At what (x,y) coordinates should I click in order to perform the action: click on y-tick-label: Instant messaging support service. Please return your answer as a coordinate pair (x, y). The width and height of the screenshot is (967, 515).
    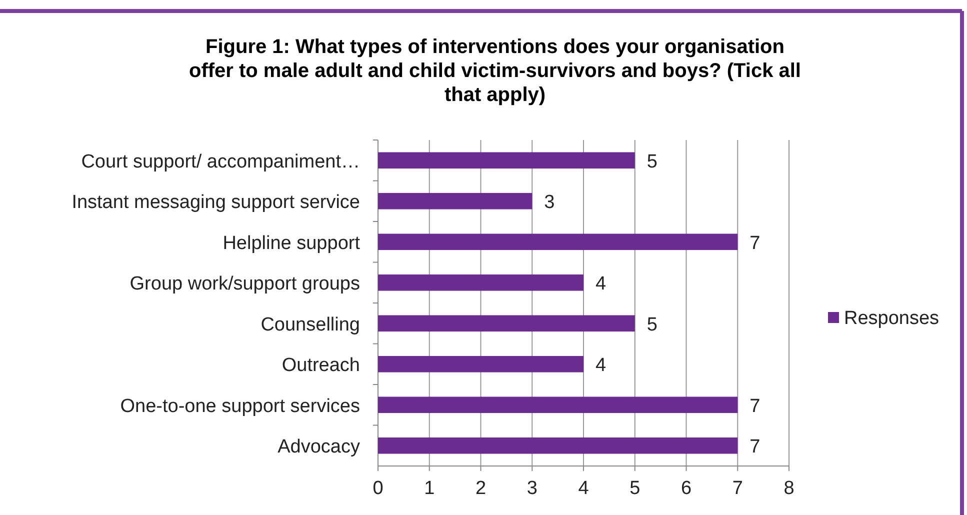
    Looking at the image, I should click on (216, 203).